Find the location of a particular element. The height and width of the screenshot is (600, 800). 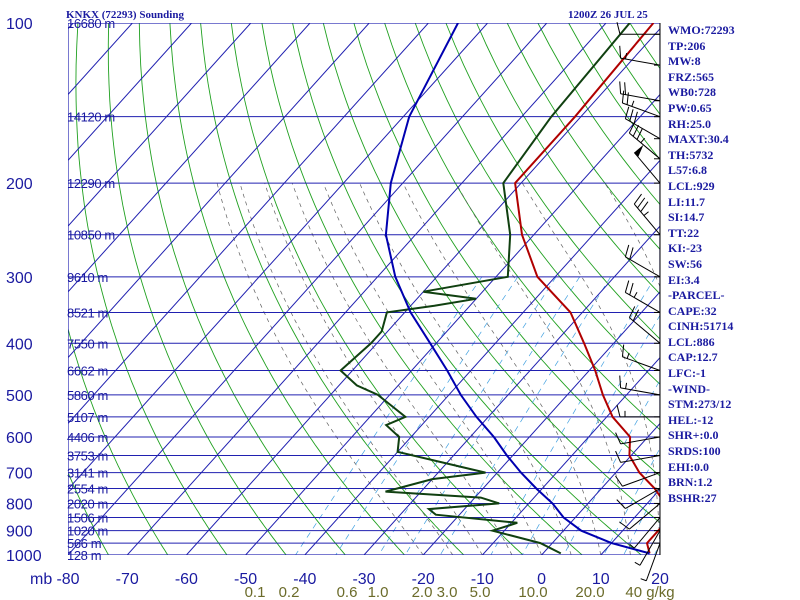

sounding-index: PW:0.65 is located at coordinates (690, 107).